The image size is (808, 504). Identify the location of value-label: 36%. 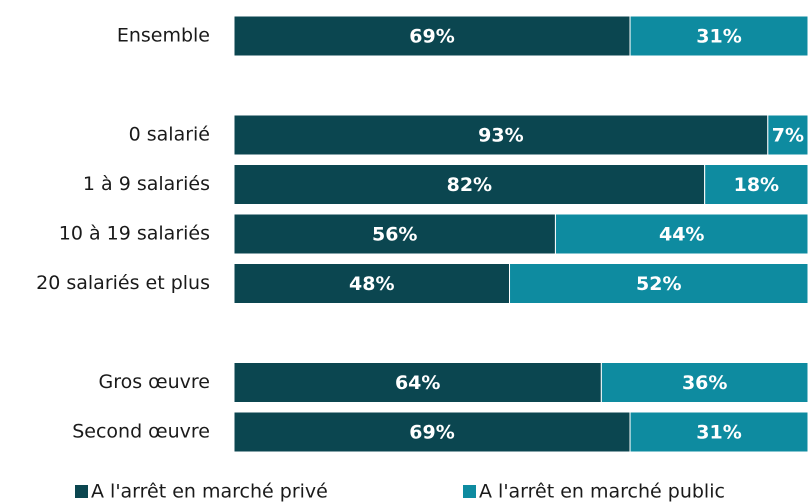
(704, 383).